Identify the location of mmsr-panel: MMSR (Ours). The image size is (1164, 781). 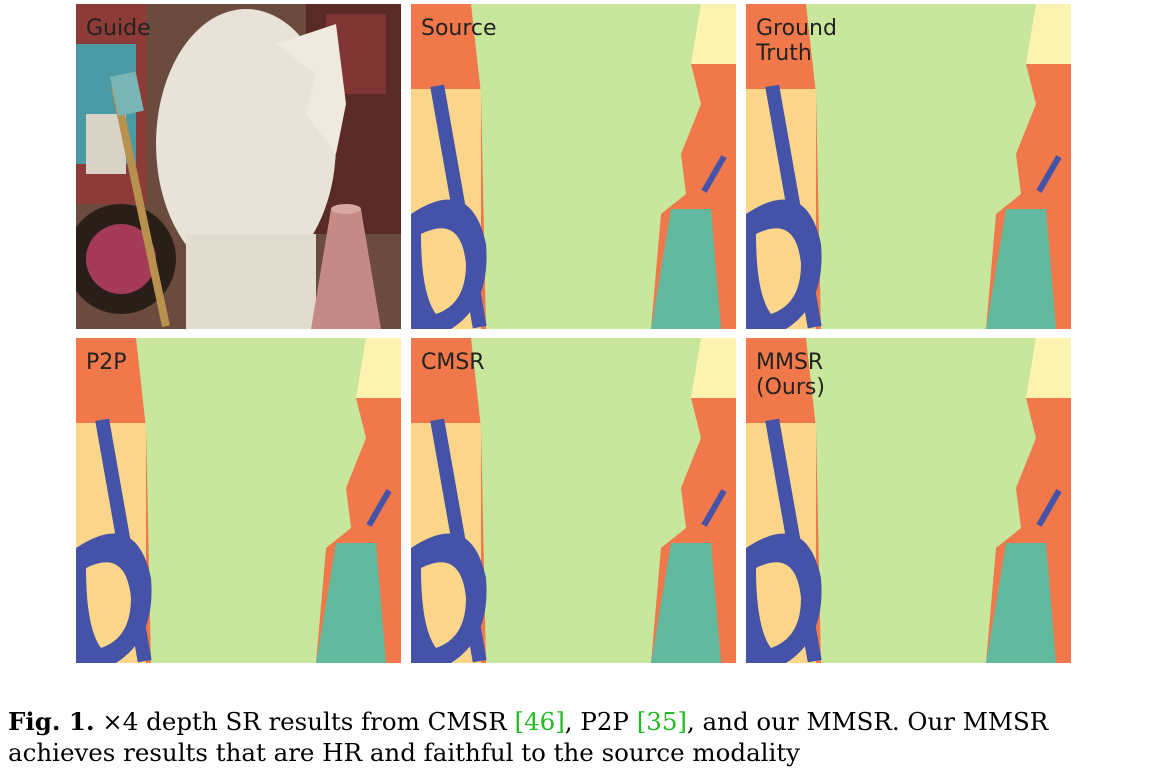
(908, 500).